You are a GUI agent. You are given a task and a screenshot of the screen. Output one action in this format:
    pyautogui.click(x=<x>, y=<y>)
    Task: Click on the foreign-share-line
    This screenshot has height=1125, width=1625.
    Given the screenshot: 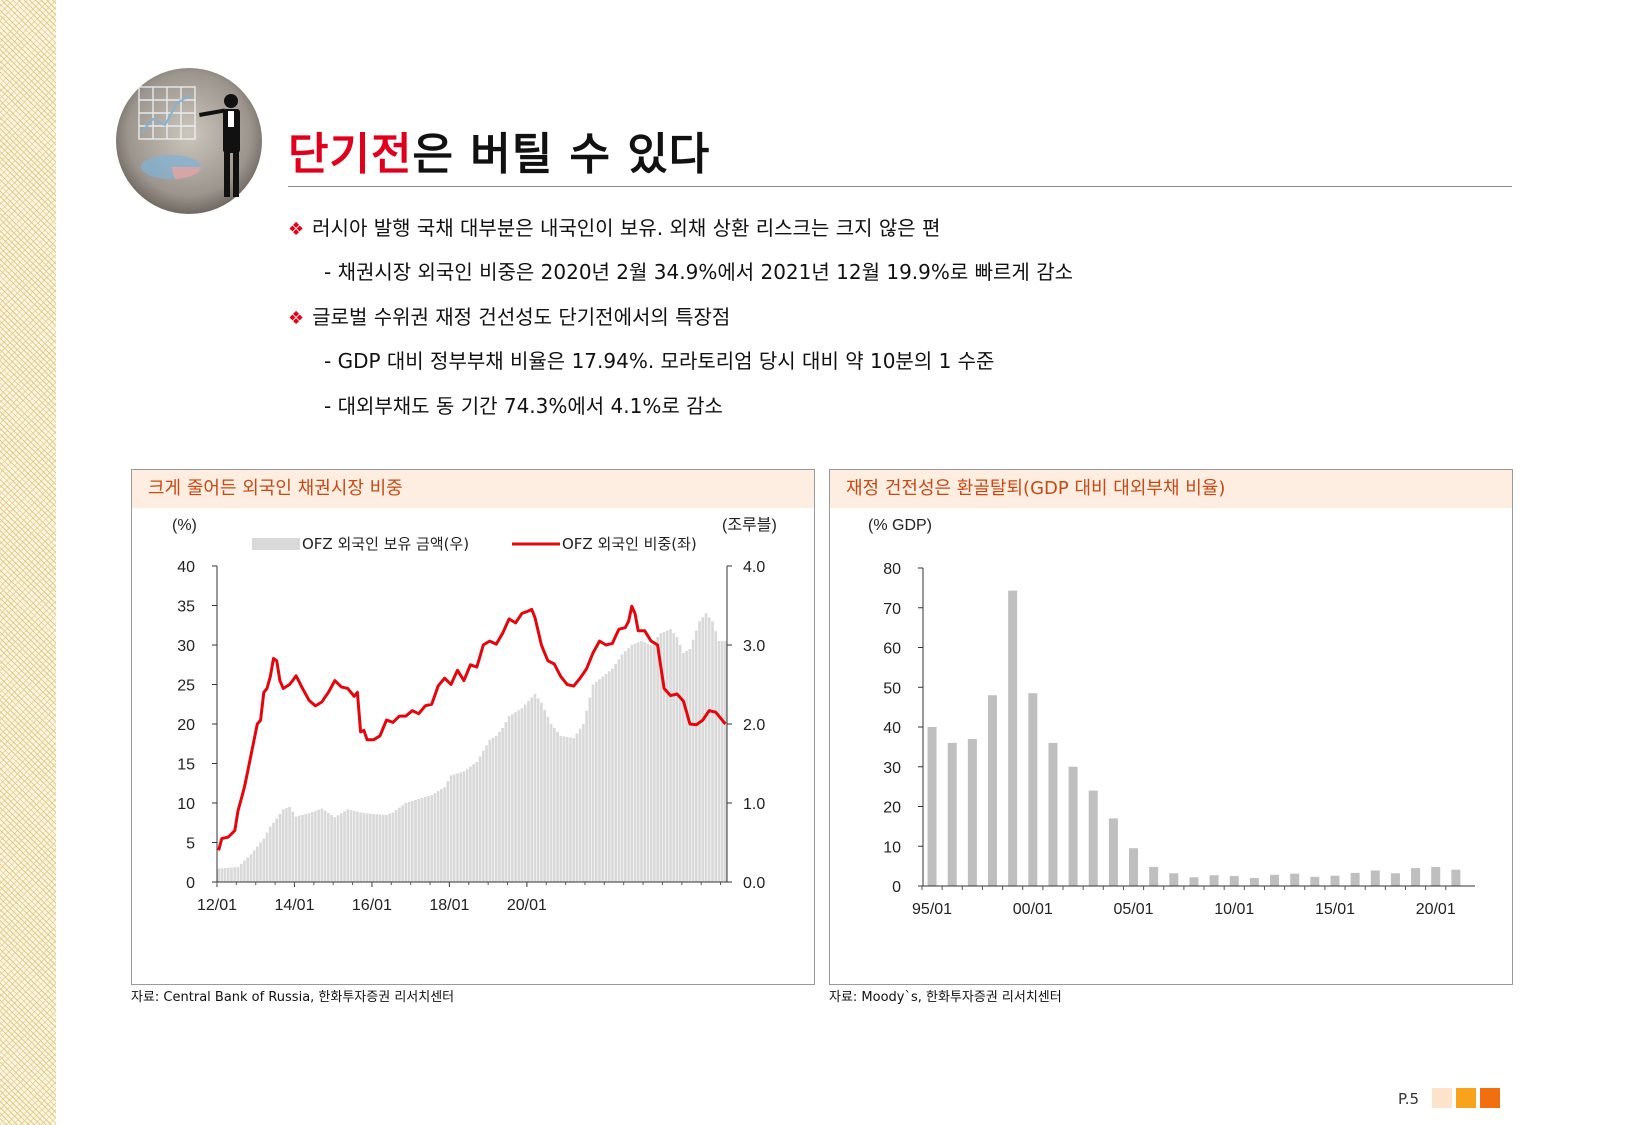 What is the action you would take?
    pyautogui.click(x=472, y=727)
    